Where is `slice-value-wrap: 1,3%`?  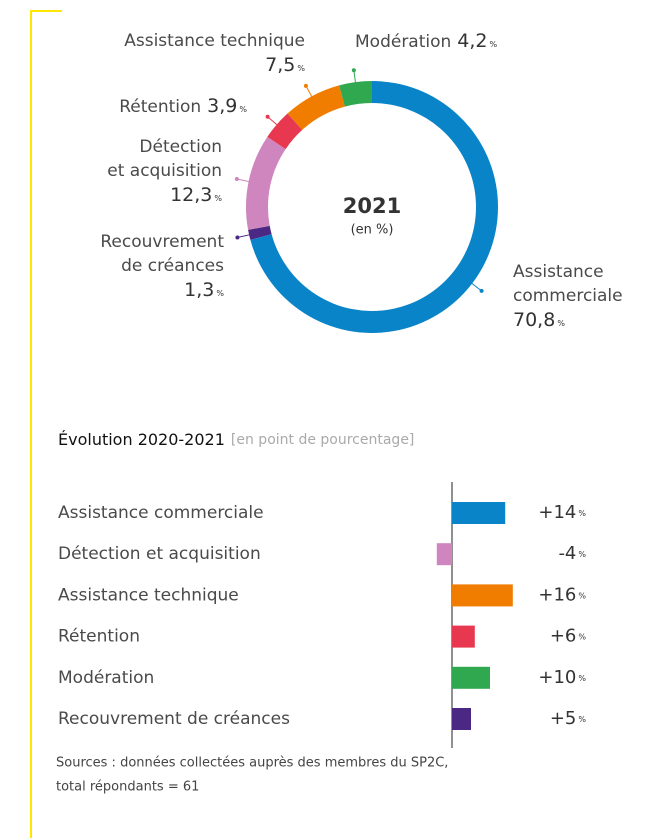 slice-value-wrap: 1,3% is located at coordinates (162, 292).